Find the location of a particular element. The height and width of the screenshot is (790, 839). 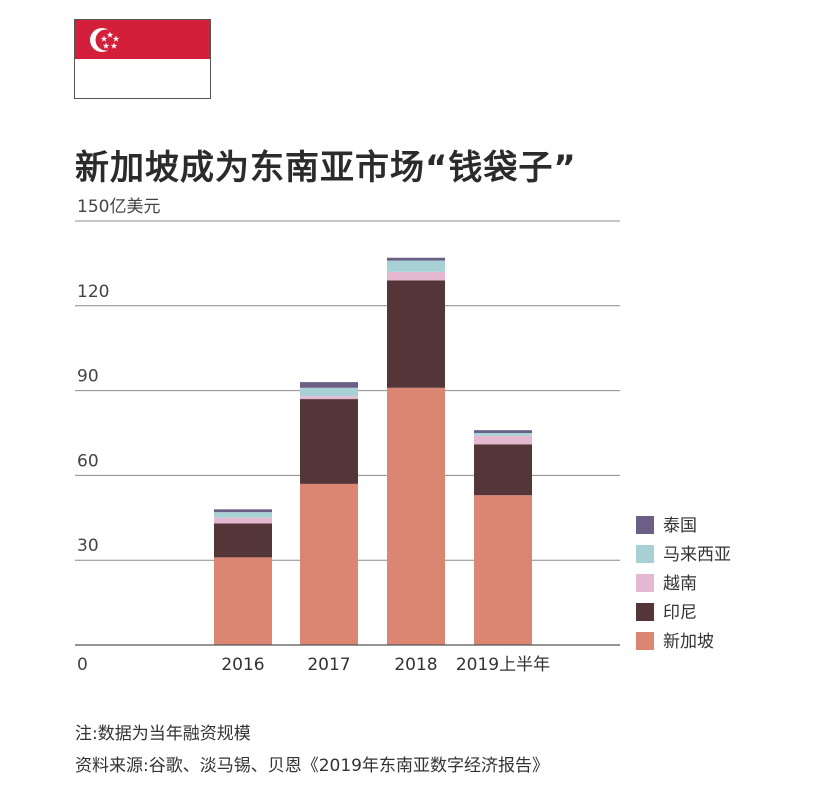

legend-label: 印尼 is located at coordinates (680, 613).